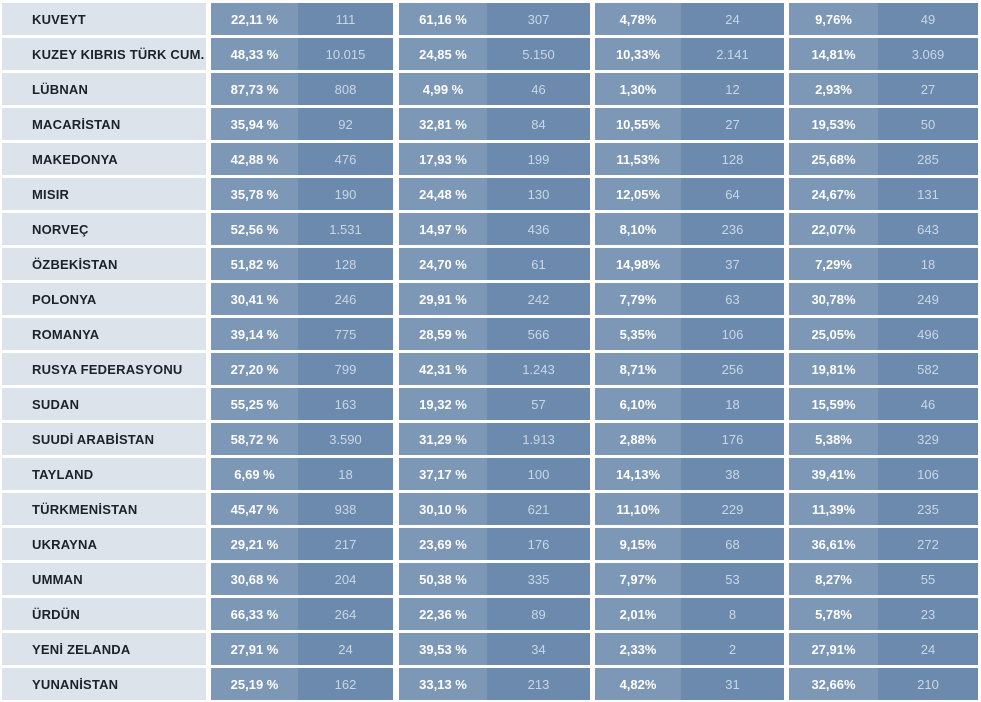  Describe the element at coordinates (443, 404) in the screenshot. I see `pct-cell-2: 19,32 %` at that location.